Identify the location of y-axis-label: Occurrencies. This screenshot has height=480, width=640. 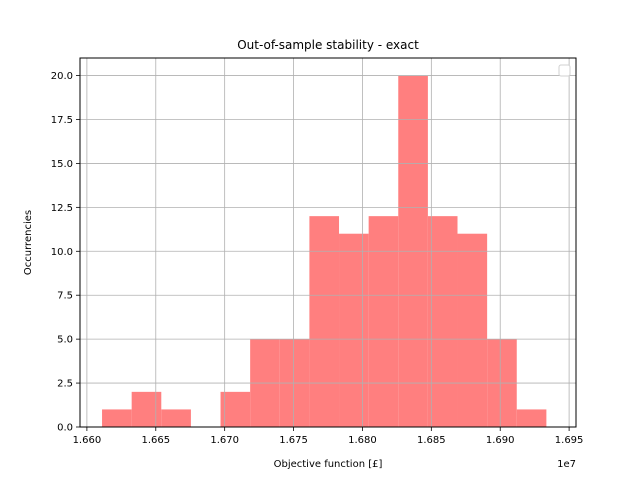
(28, 242).